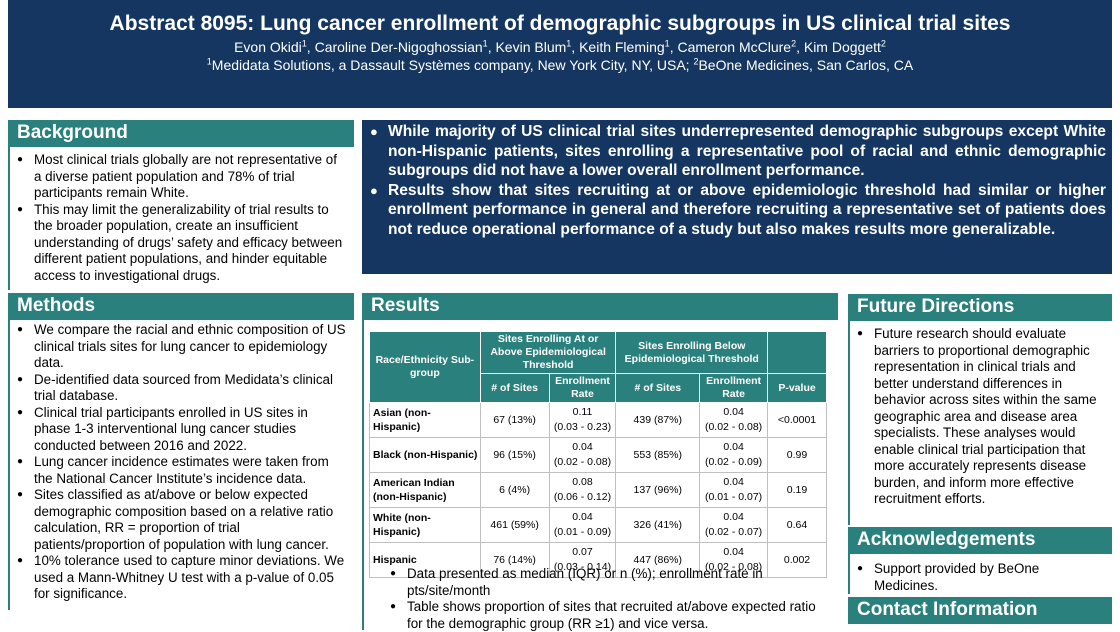 The width and height of the screenshot is (1120, 632). What do you see at coordinates (425, 490) in the screenshot?
I see `subgroup-cell: American Indian (non-Hispanic)` at bounding box center [425, 490].